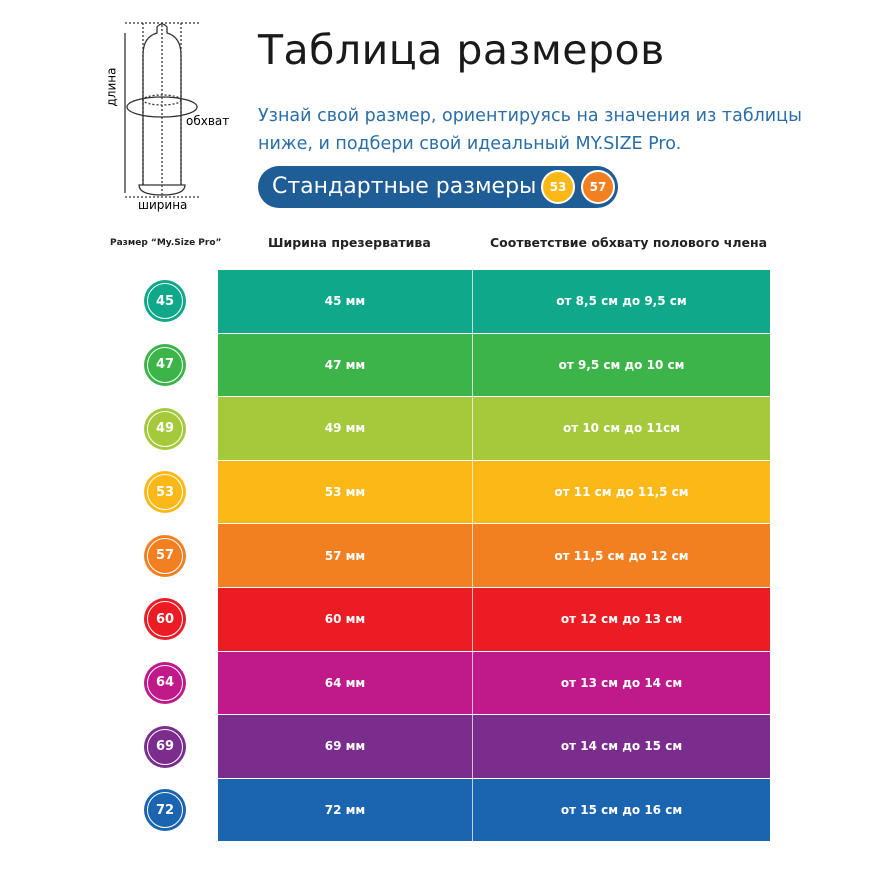 The width and height of the screenshot is (880, 880). Describe the element at coordinates (404, 186) in the screenshot. I see `standard-sizes-label: Стандартные размеры` at that location.